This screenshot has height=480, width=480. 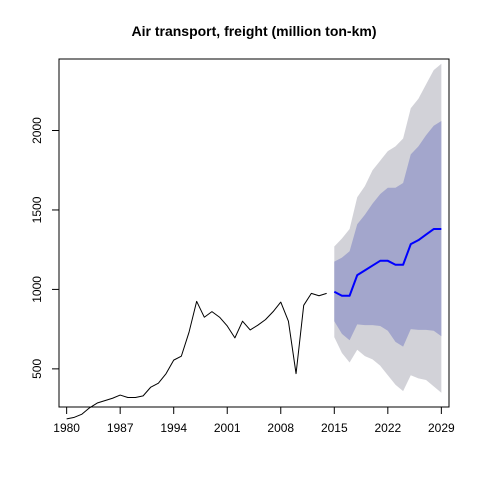 I want to click on x-tick-label: 1987, so click(x=120, y=428).